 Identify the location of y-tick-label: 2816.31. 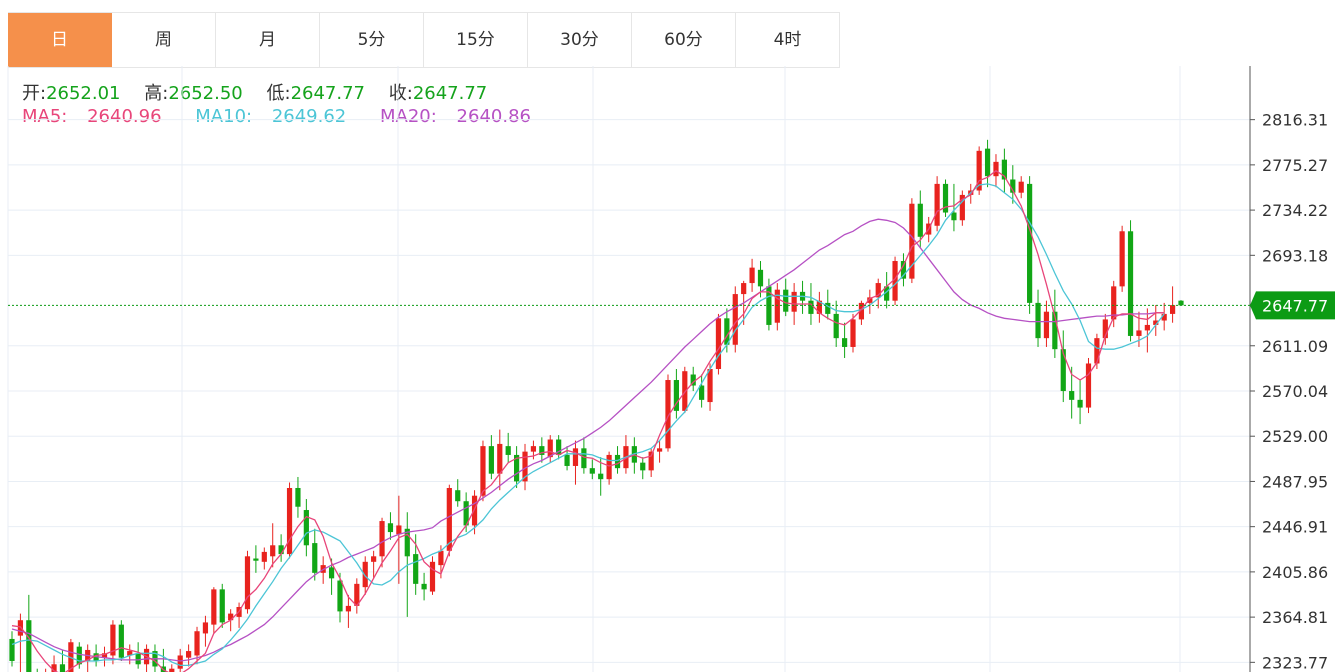
(1295, 120).